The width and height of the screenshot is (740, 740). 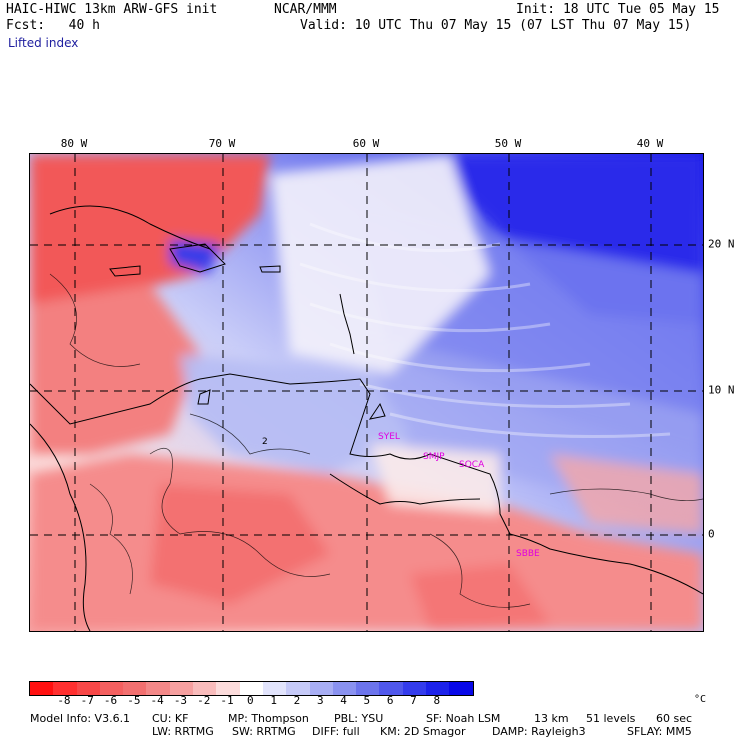 I want to click on lat-label-20n: 20 N, so click(x=721, y=244).